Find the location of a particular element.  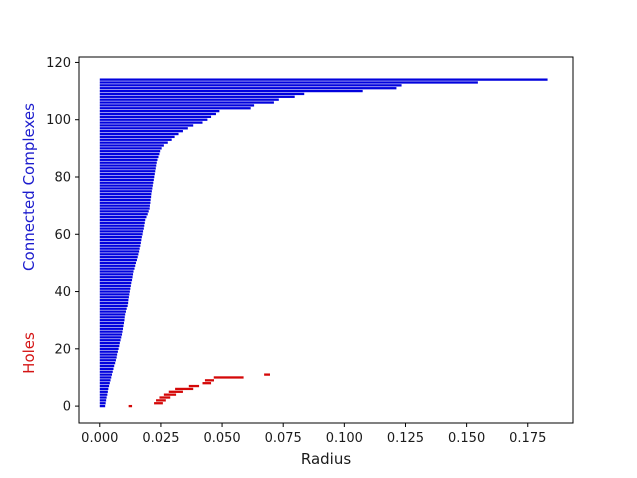

y-tick-label: 40 is located at coordinates (62, 292).